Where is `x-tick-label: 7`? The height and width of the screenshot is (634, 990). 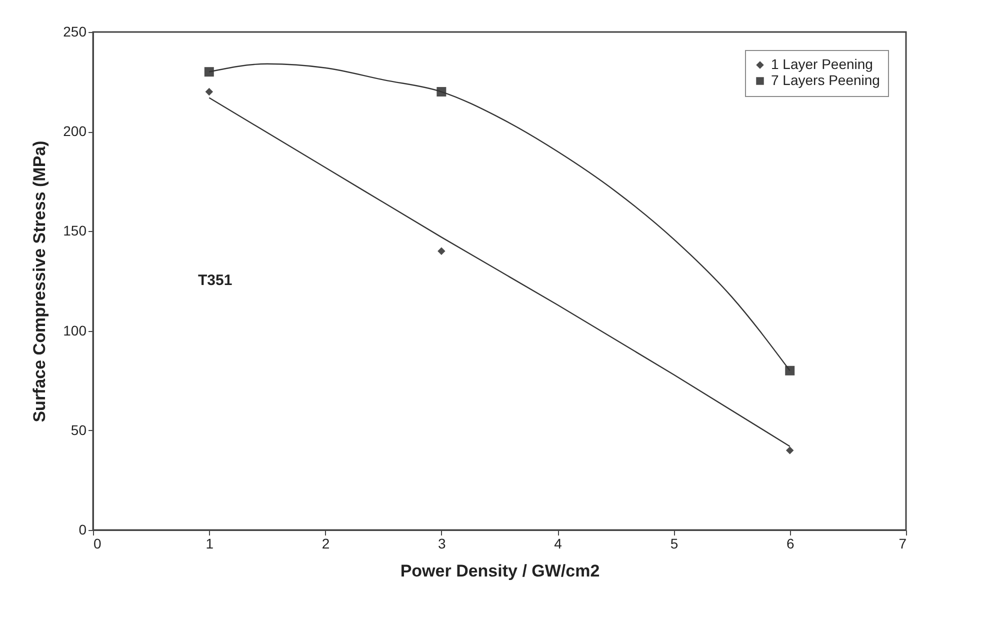
x-tick-label: 7 is located at coordinates (902, 544).